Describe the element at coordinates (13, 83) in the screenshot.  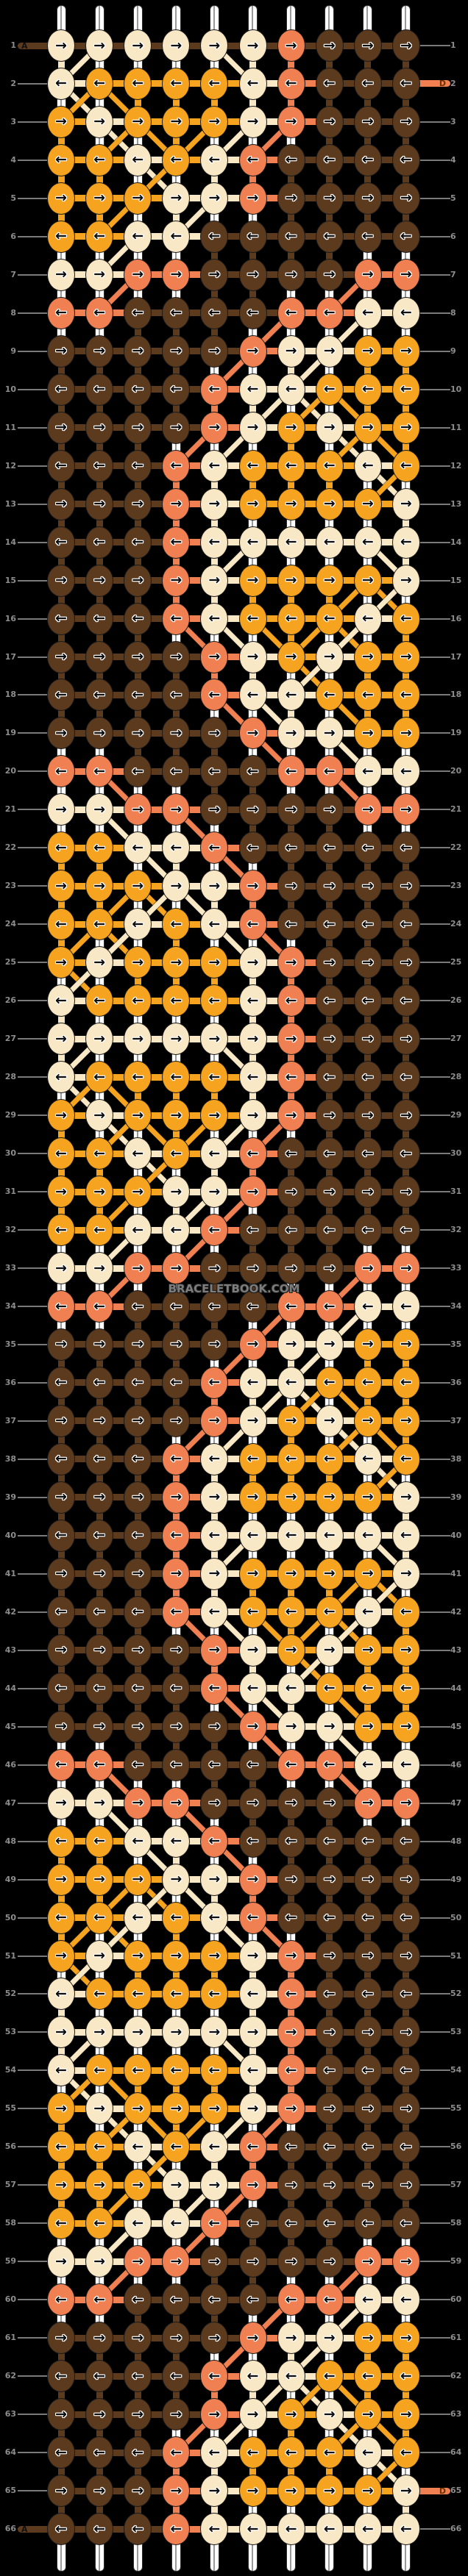
I see `row-number-left: 2` at that location.